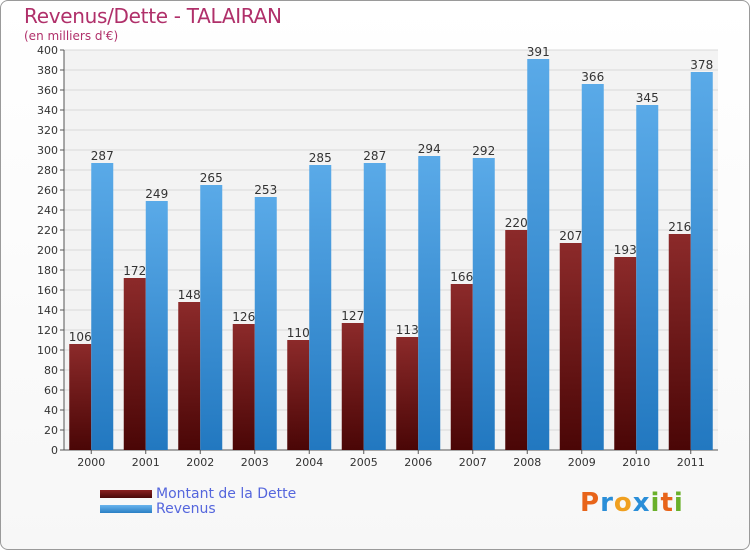 The height and width of the screenshot is (550, 750). What do you see at coordinates (80, 337) in the screenshot?
I see `data-label-dette: 106` at bounding box center [80, 337].